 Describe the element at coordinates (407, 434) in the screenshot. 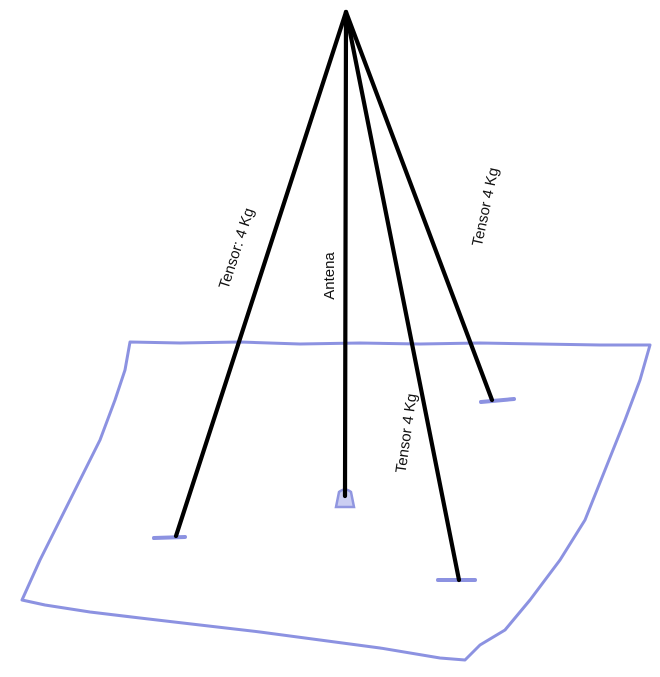

I see `label-middle-tensor: Tensor 4 Kg` at that location.